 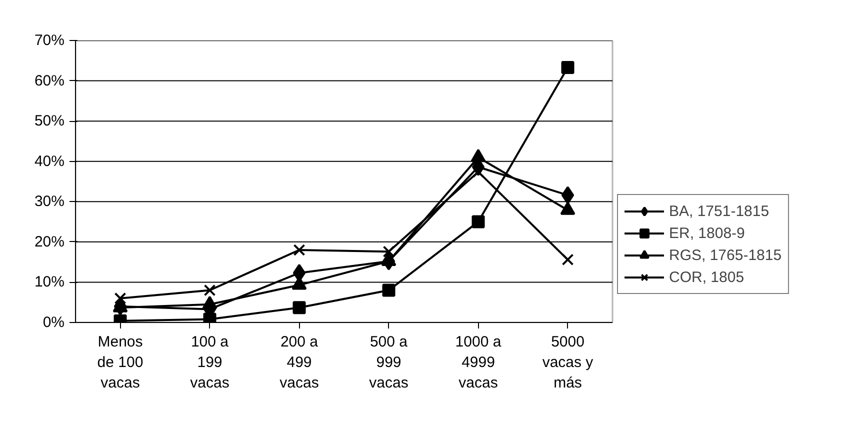 I want to click on y-tick-label: 0%, so click(x=53, y=322).